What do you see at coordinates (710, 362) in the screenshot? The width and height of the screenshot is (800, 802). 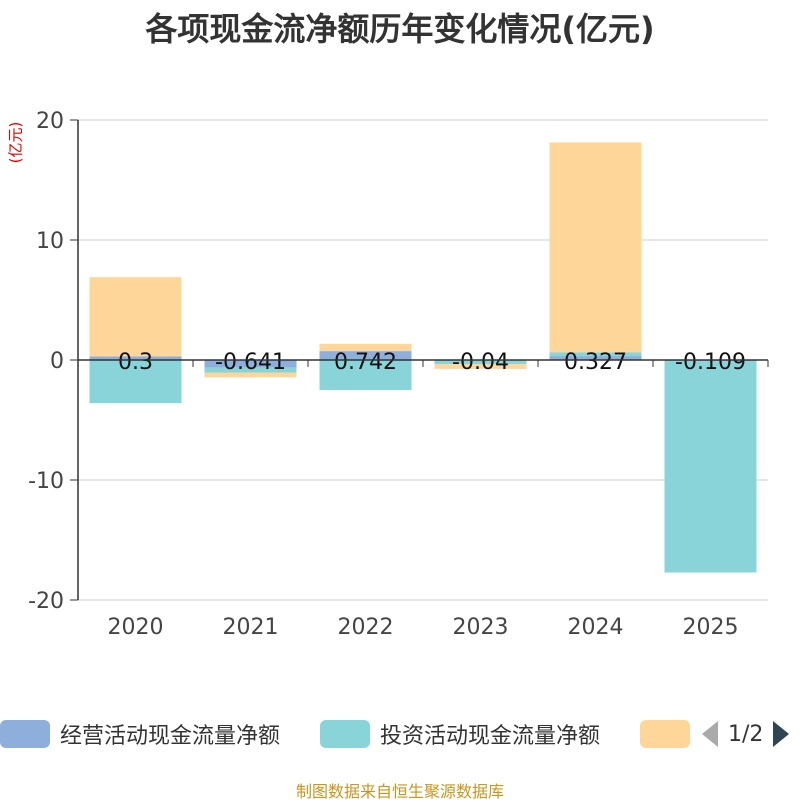 I see `data-label-2025: -0.109` at bounding box center [710, 362].